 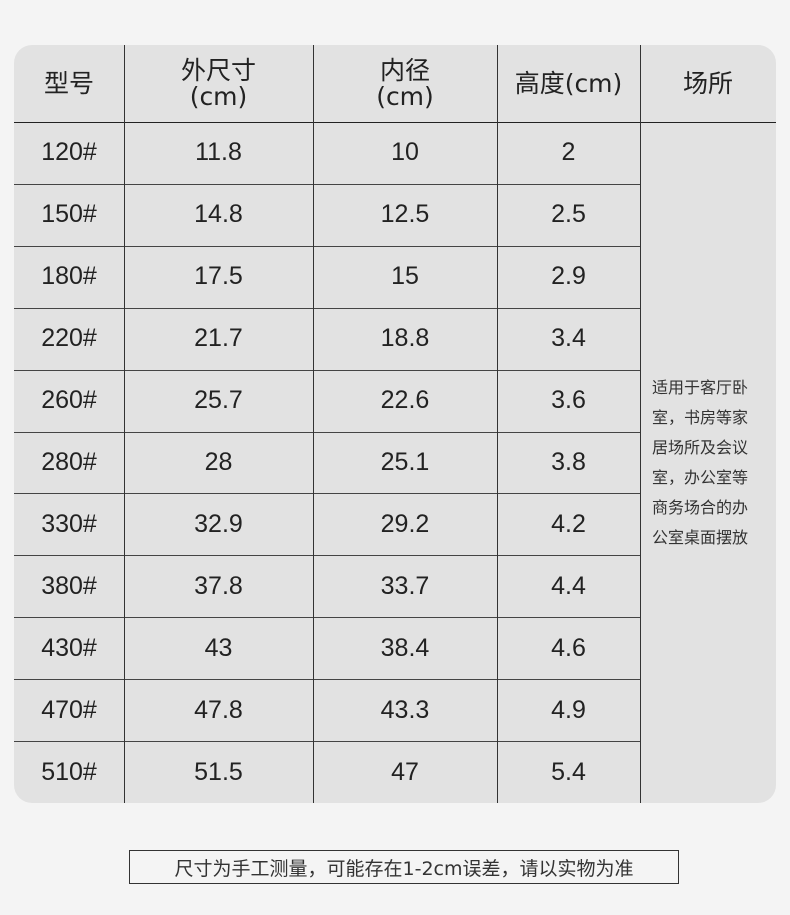 I want to click on table-cell: 25.7, so click(x=218, y=400).